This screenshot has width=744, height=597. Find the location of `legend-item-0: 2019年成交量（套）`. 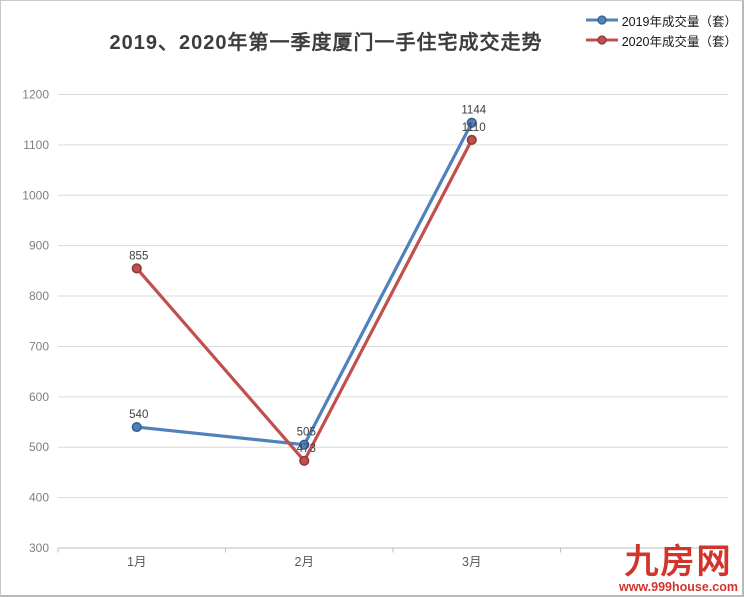

legend-item-0: 2019年成交量（套） is located at coordinates (661, 20).